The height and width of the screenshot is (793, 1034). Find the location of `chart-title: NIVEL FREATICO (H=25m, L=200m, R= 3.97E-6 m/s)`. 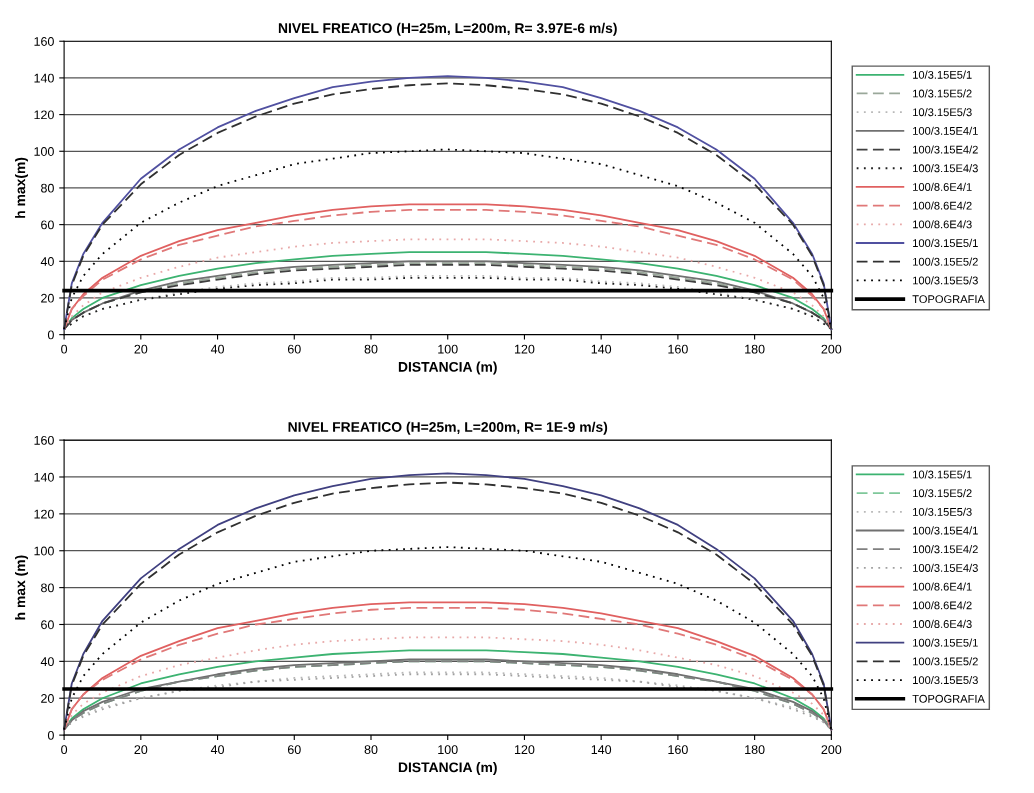

chart-title: NIVEL FREATICO (H=25m, L=200m, R= 3.97E-6 m/s) is located at coordinates (447, 29).